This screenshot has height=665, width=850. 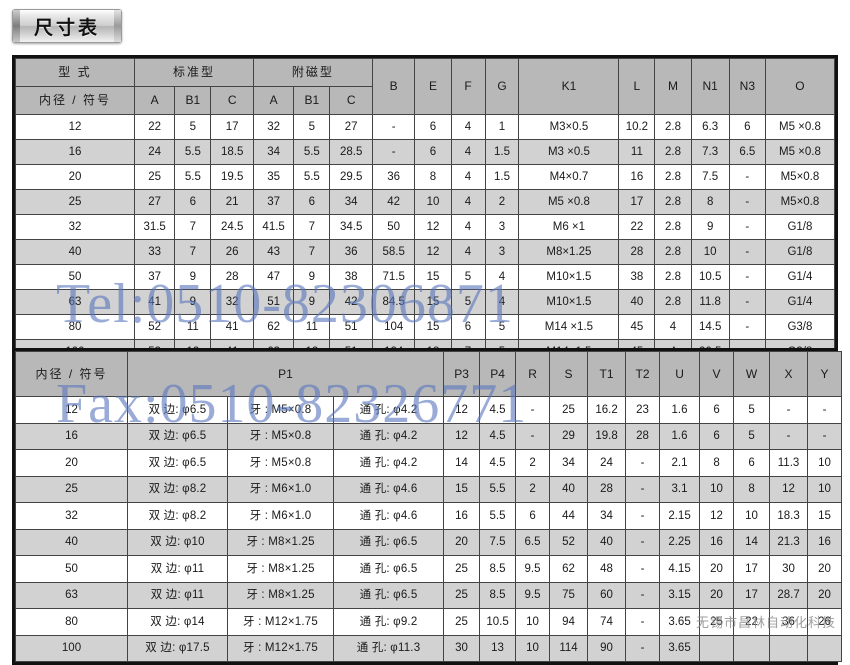 I want to click on table-cell: 双 边: φ6.5, so click(x=177, y=463).